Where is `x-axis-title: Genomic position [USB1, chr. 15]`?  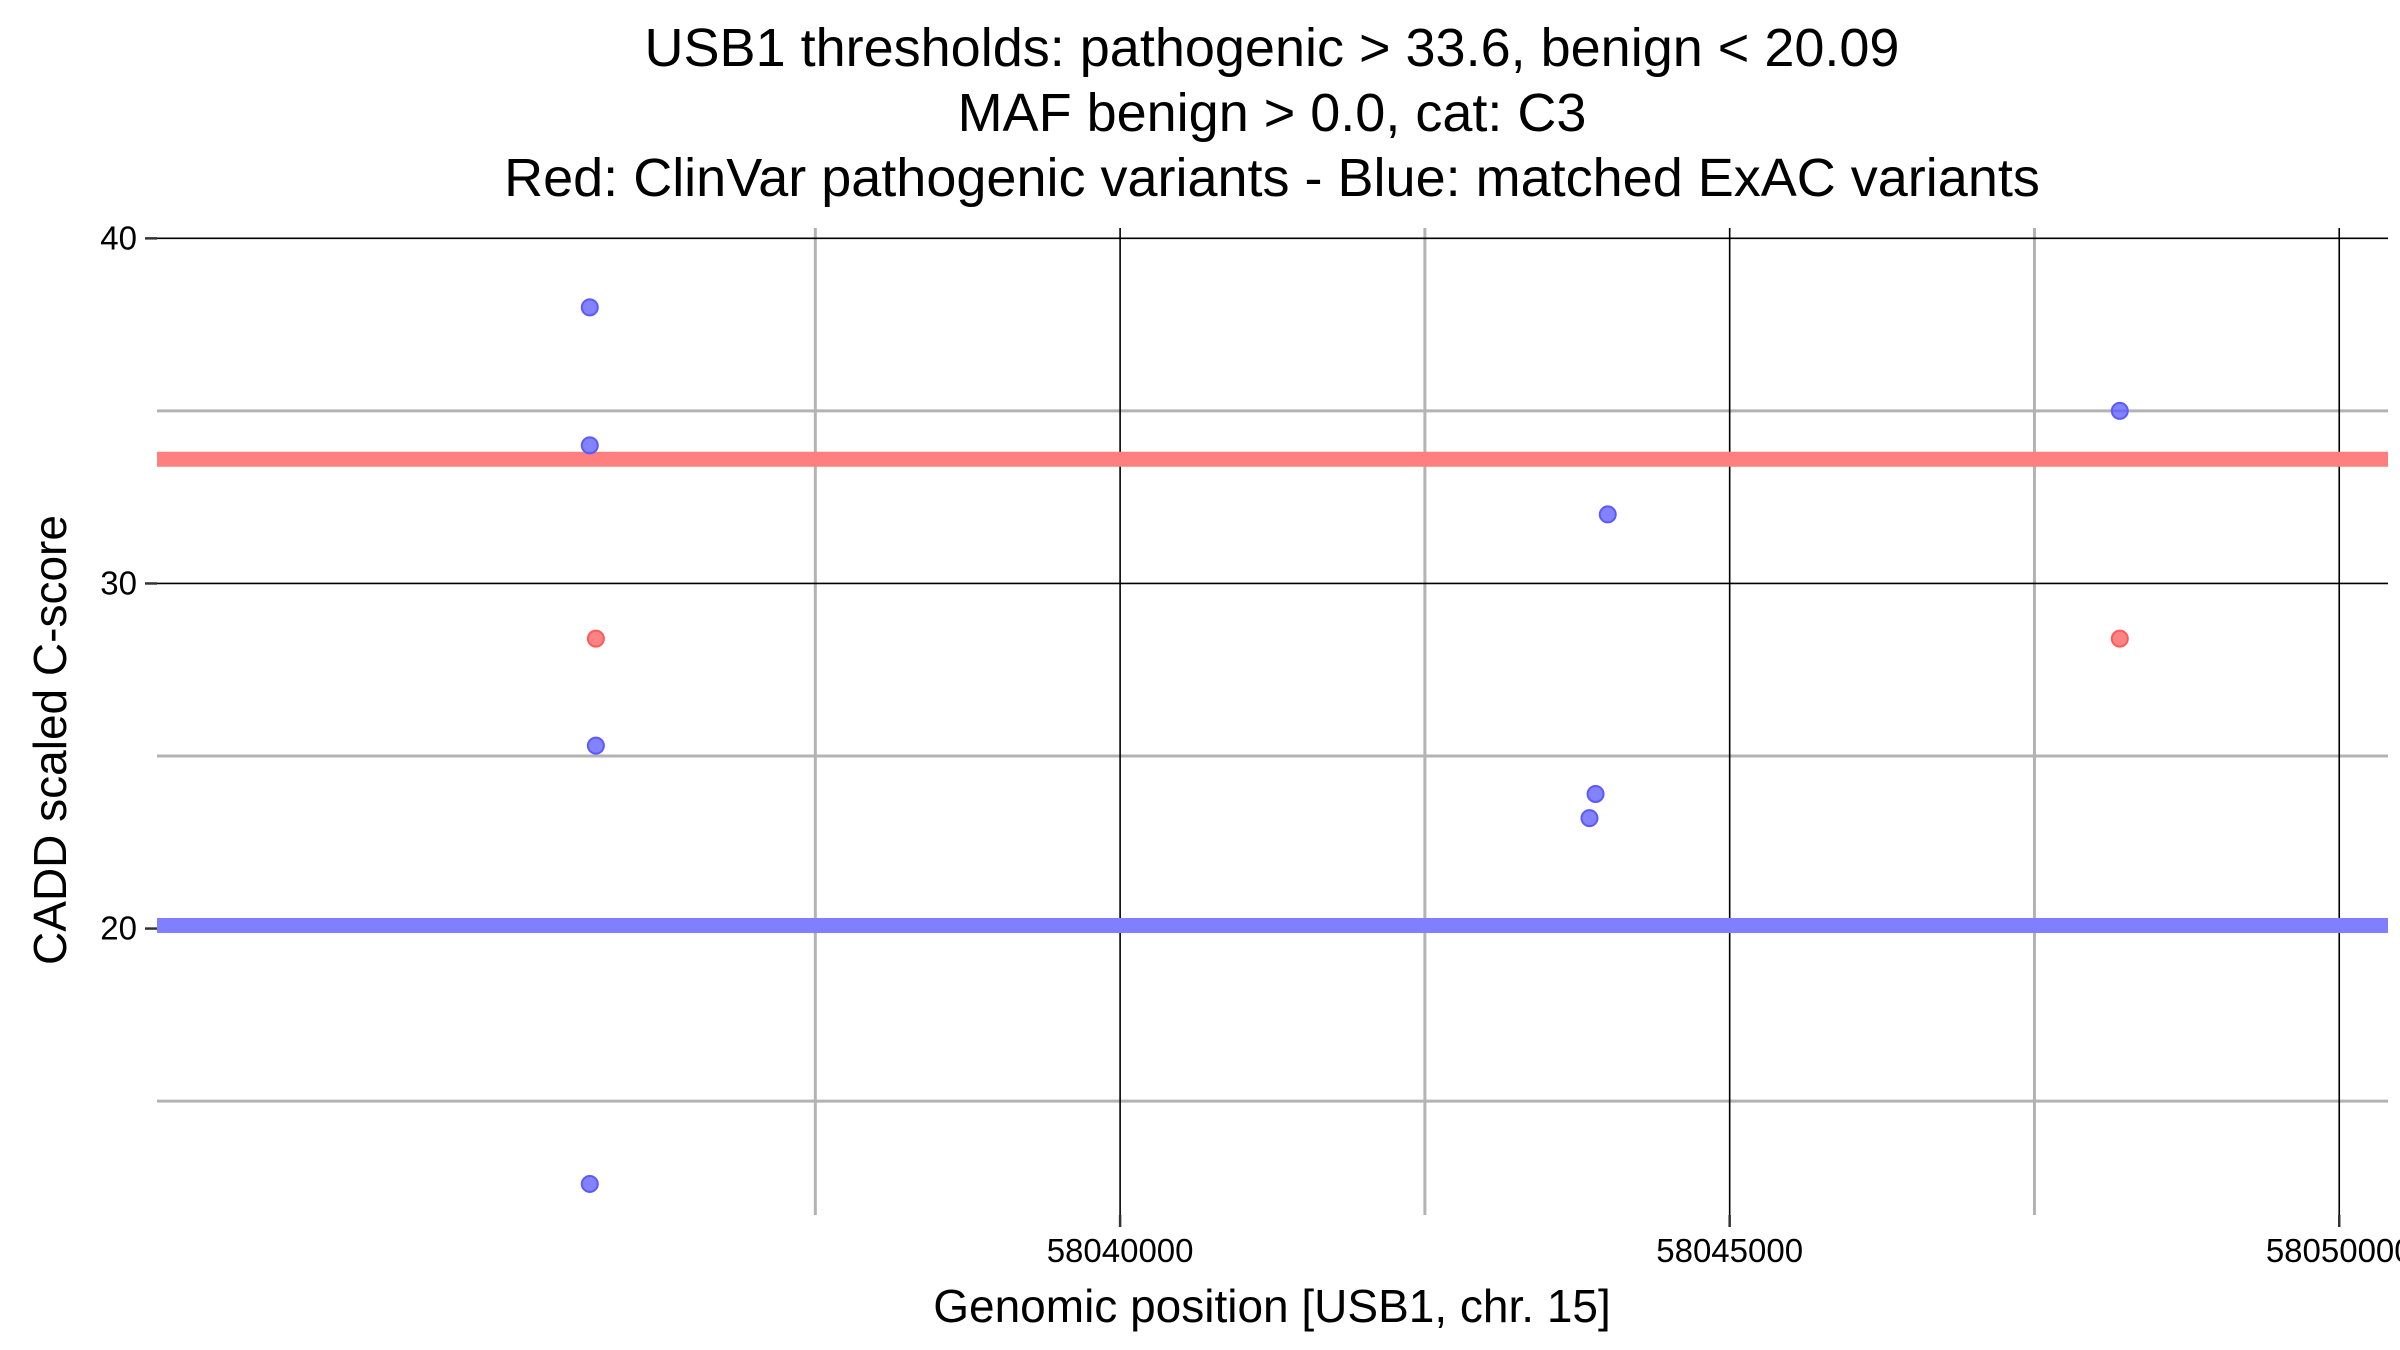
x-axis-title: Genomic position [USB1, chr. 15] is located at coordinates (1272, 1306).